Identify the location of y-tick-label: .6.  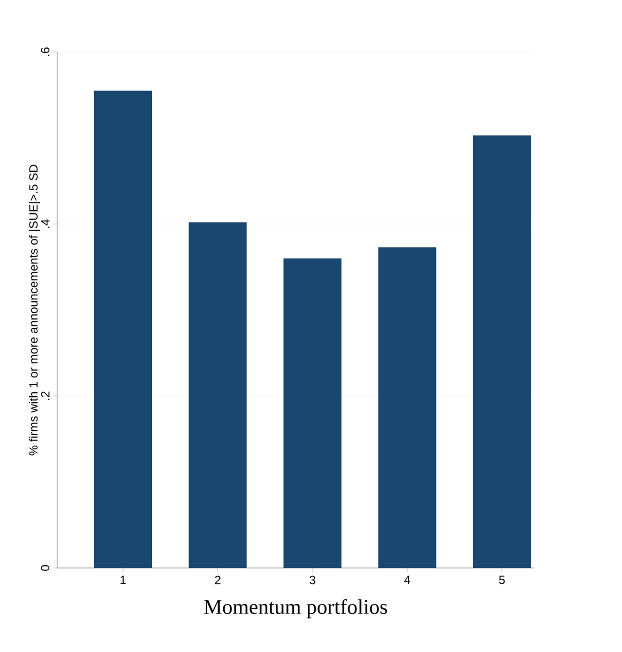
(45, 52).